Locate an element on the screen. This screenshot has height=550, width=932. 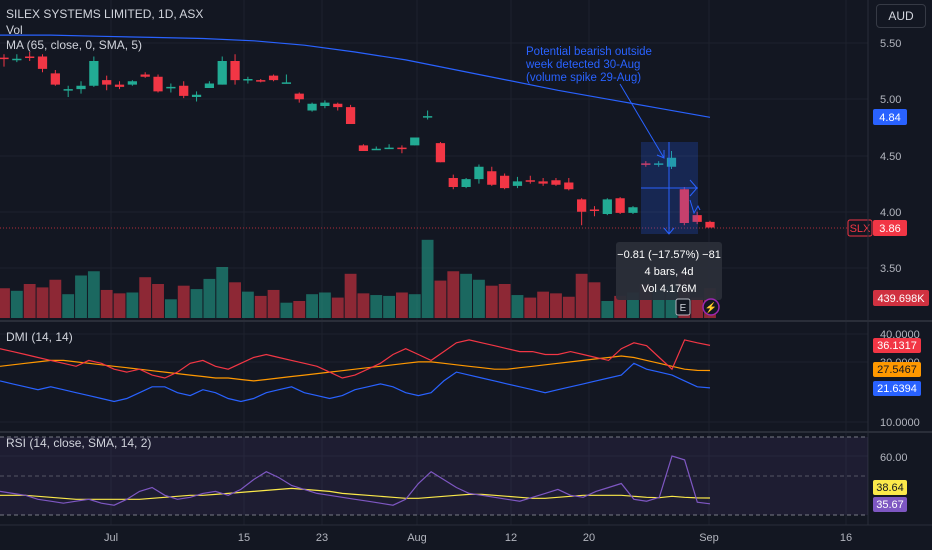
chart-title: SILEX SYSTEMS LIMITED, 1D, ASX is located at coordinates (104, 14).